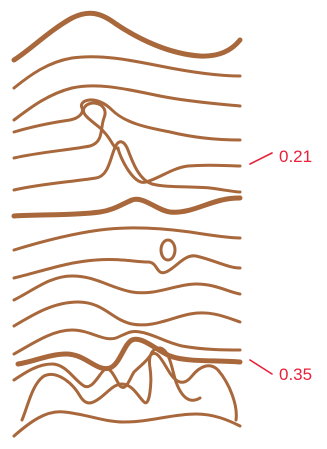  Describe the element at coordinates (295, 156) in the screenshot. I see `annotation-label-0-21: 0.21` at that location.